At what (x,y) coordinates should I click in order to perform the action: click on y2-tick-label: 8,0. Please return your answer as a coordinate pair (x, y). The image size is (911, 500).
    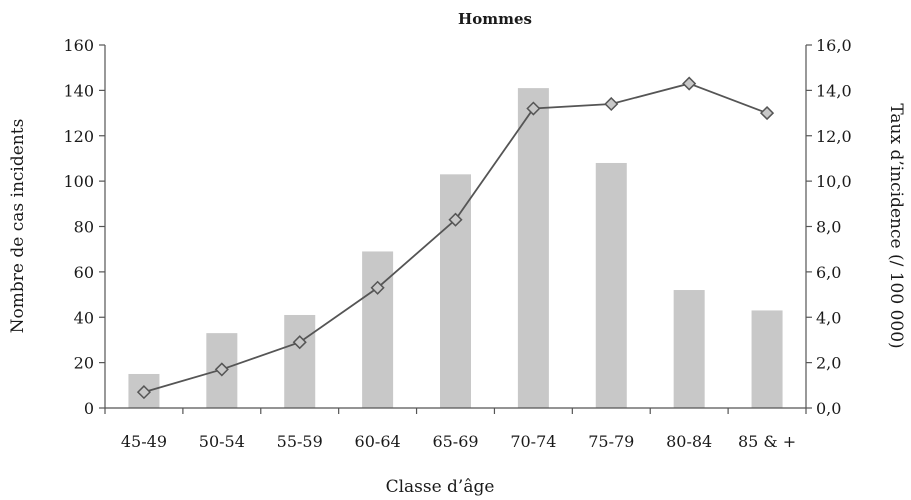
    Looking at the image, I should click on (828, 227).